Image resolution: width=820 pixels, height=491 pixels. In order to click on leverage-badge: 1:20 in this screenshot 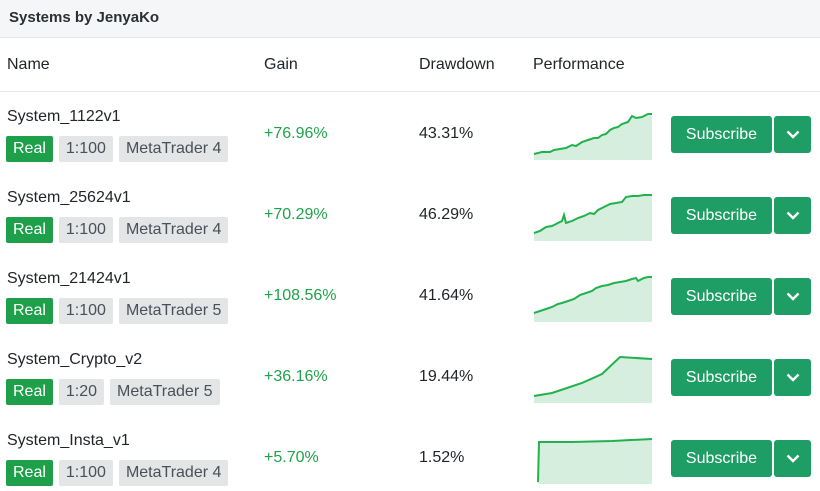, I will do `click(81, 392)`.